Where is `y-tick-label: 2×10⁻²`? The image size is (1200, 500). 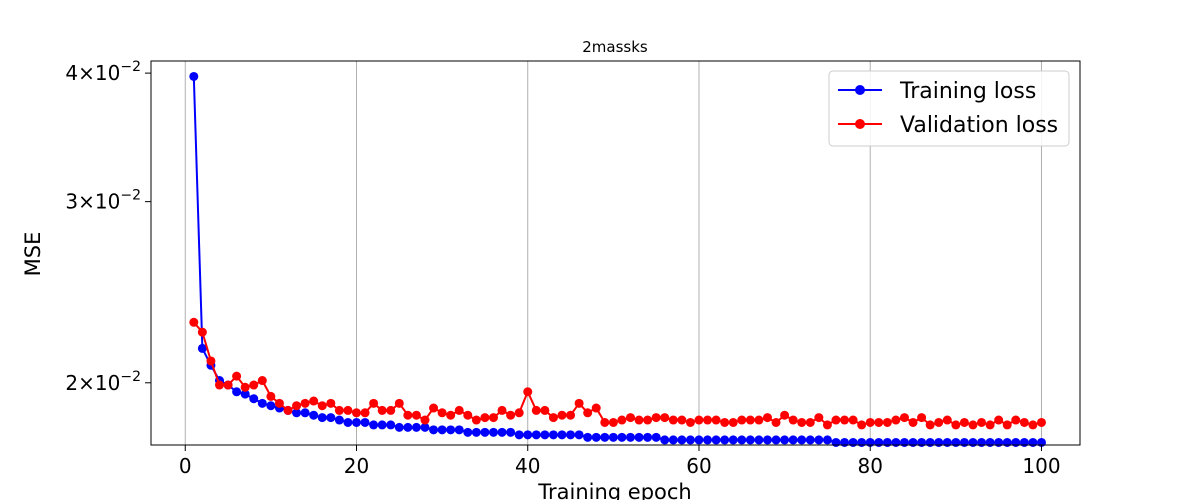 y-tick-label: 2×10⁻² is located at coordinates (103, 382).